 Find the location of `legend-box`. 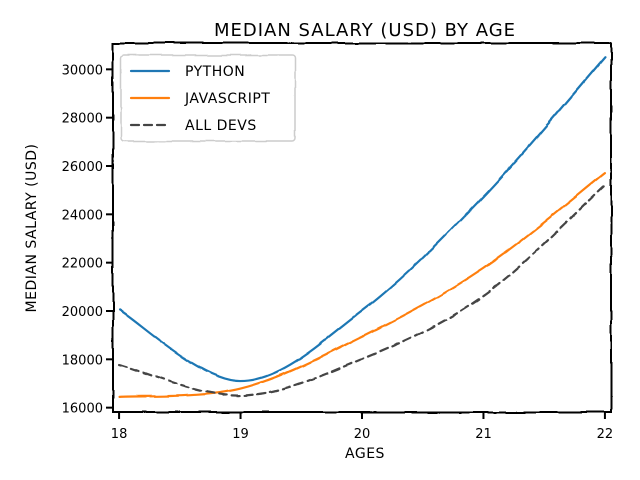

legend-box is located at coordinates (208, 98).